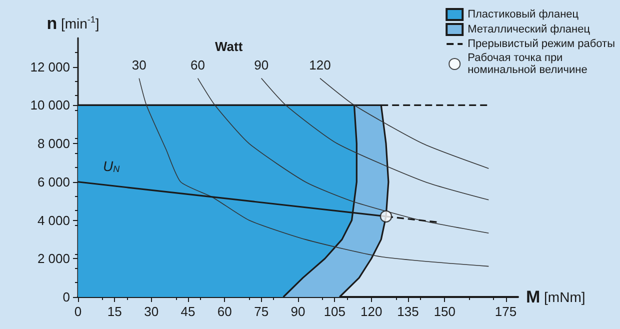 This screenshot has height=329, width=620. I want to click on y-tick-label: 6 000, so click(53, 182).